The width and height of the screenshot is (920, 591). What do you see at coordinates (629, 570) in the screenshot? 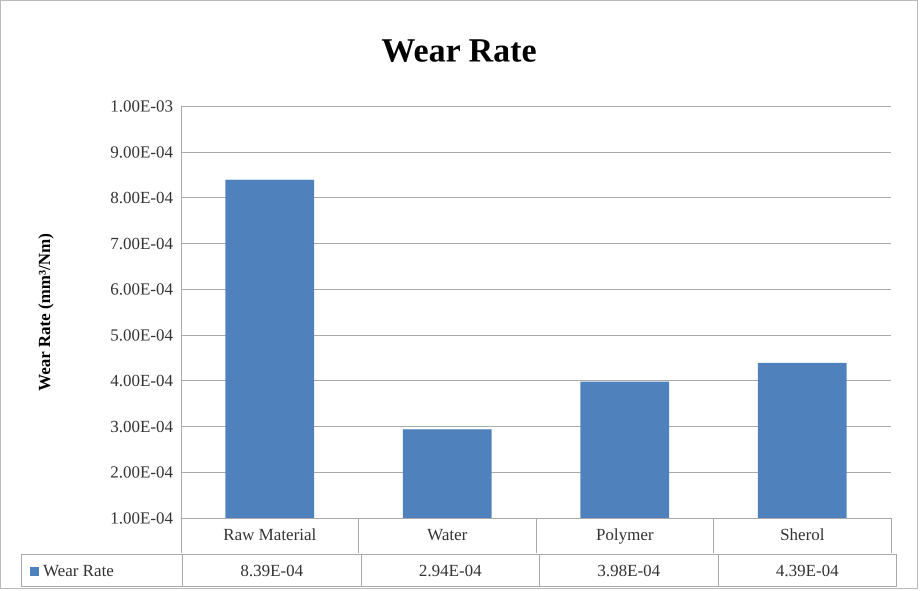
I see `data-label: 3.98E-04` at bounding box center [629, 570].